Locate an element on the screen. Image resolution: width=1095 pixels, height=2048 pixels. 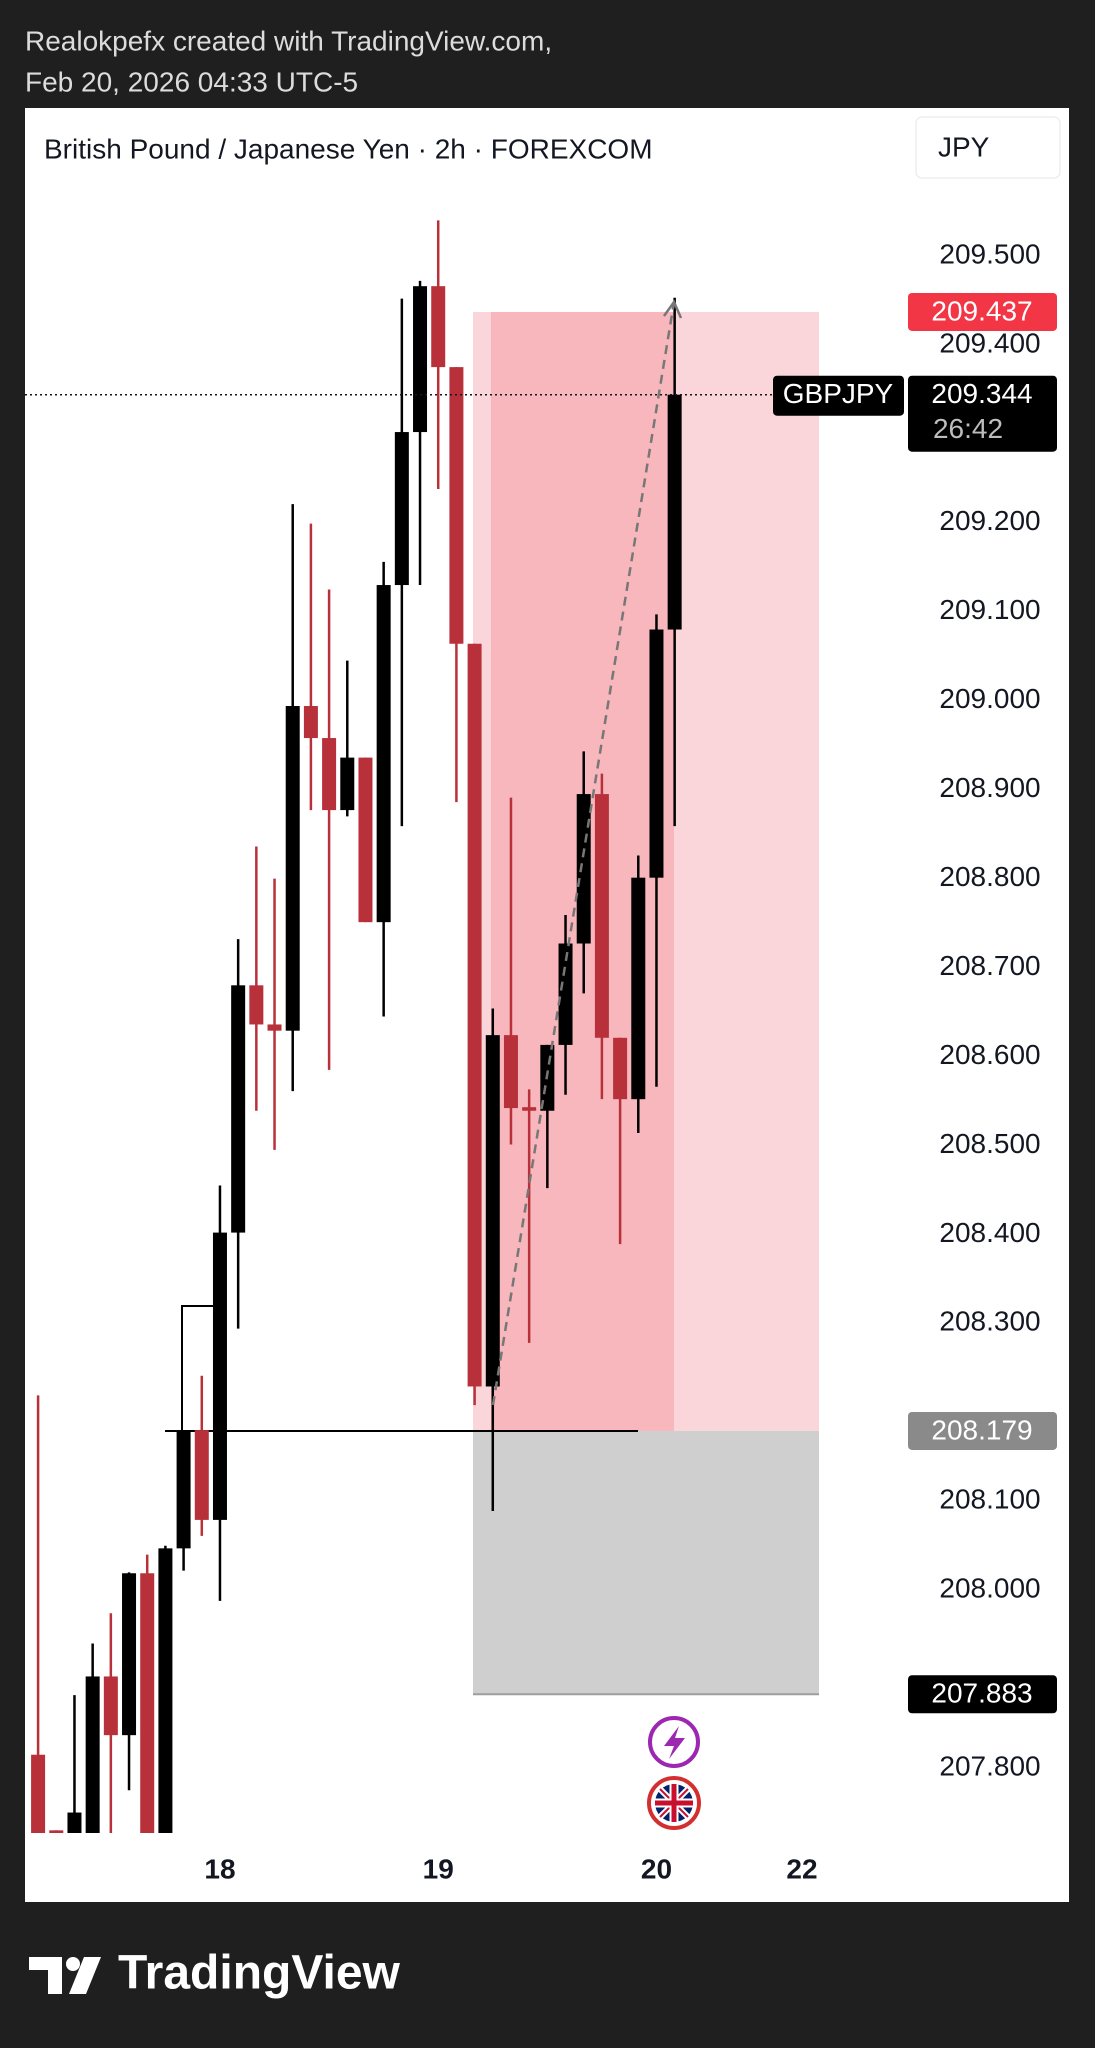
y-tick-label: 208.000 is located at coordinates (989, 1588).